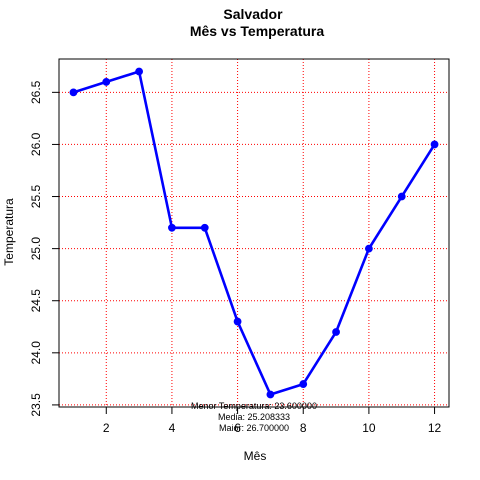 The image size is (480, 480). Describe the element at coordinates (253, 14) in the screenshot. I see `chart-title: Salvador` at that location.